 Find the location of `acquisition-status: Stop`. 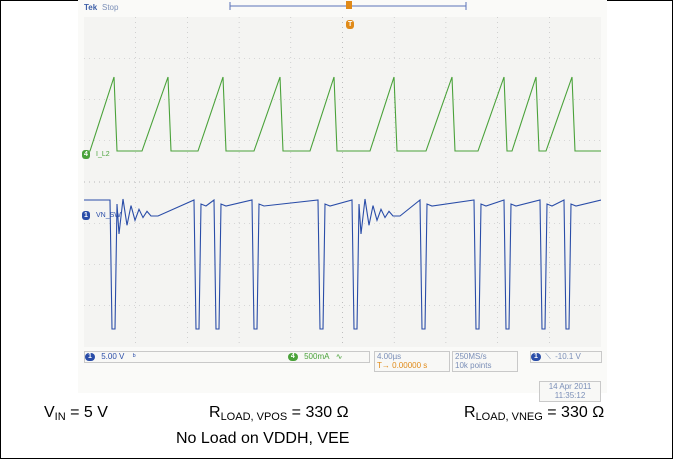

acquisition-status: Stop is located at coordinates (110, 7).